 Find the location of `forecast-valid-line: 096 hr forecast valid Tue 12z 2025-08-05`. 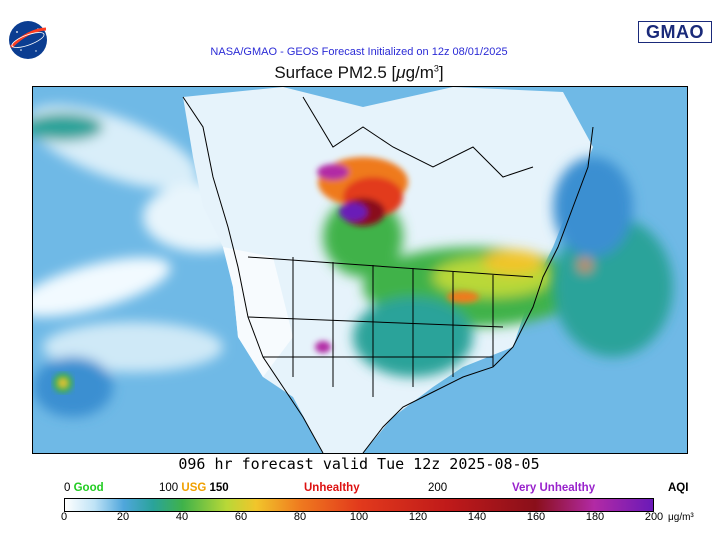

forecast-valid-line: 096 hr forecast valid Tue 12z 2025-08-05 is located at coordinates (359, 464).